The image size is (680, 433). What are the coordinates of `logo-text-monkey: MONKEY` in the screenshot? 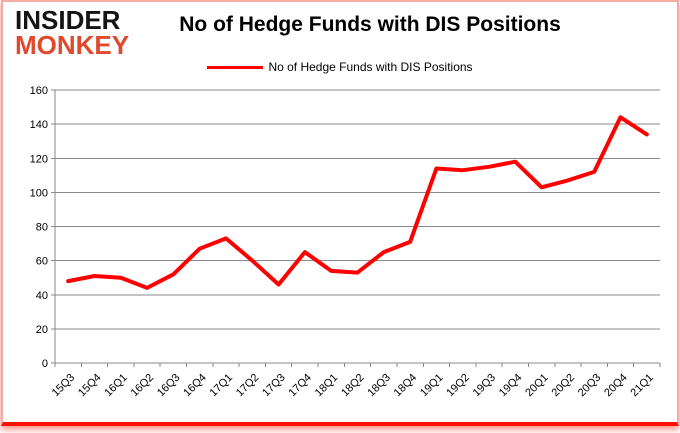 It's located at (72, 44).